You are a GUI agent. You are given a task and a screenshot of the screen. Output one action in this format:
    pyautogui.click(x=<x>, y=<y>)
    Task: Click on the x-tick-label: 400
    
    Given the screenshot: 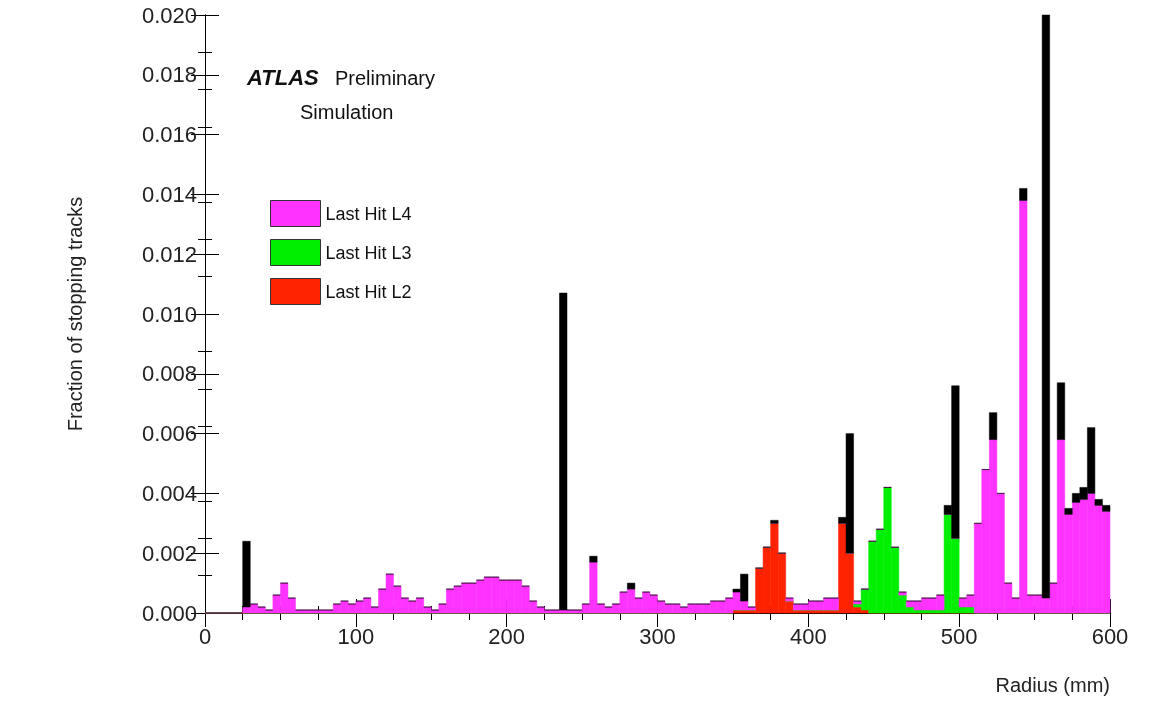 What is the action you would take?
    pyautogui.click(x=808, y=636)
    